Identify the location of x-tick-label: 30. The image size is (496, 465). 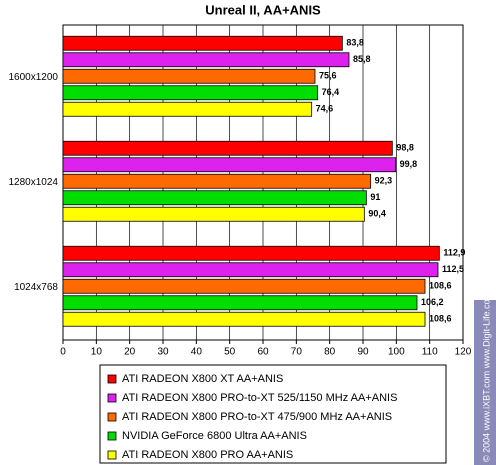
(163, 352).